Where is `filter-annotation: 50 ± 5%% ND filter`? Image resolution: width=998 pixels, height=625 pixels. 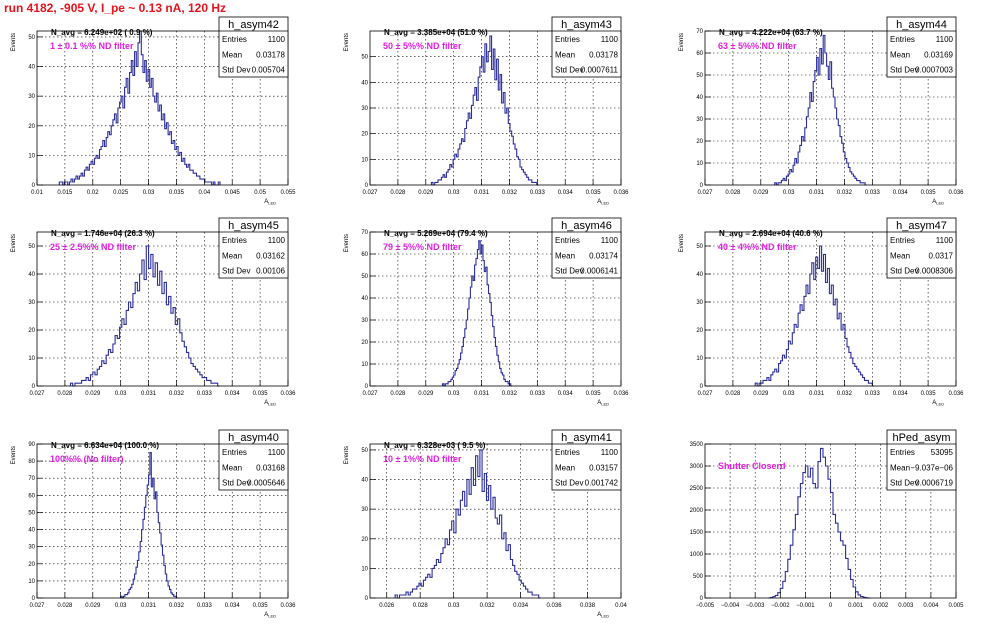 filter-annotation: 50 ± 5%% ND filter is located at coordinates (422, 46).